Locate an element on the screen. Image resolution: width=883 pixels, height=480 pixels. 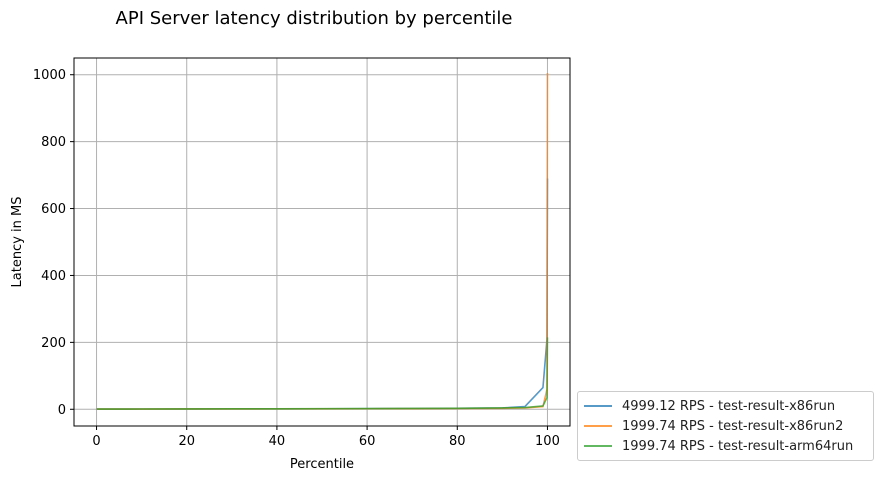
legend-item-3: 1999.74 RPS - test-result-arm64run is located at coordinates (728, 446).